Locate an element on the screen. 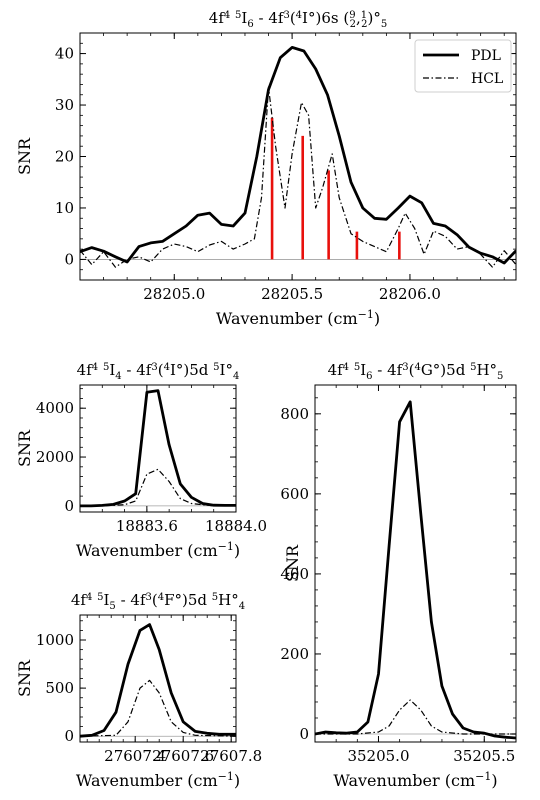  y-tick-label: 1000 is located at coordinates (55, 640).